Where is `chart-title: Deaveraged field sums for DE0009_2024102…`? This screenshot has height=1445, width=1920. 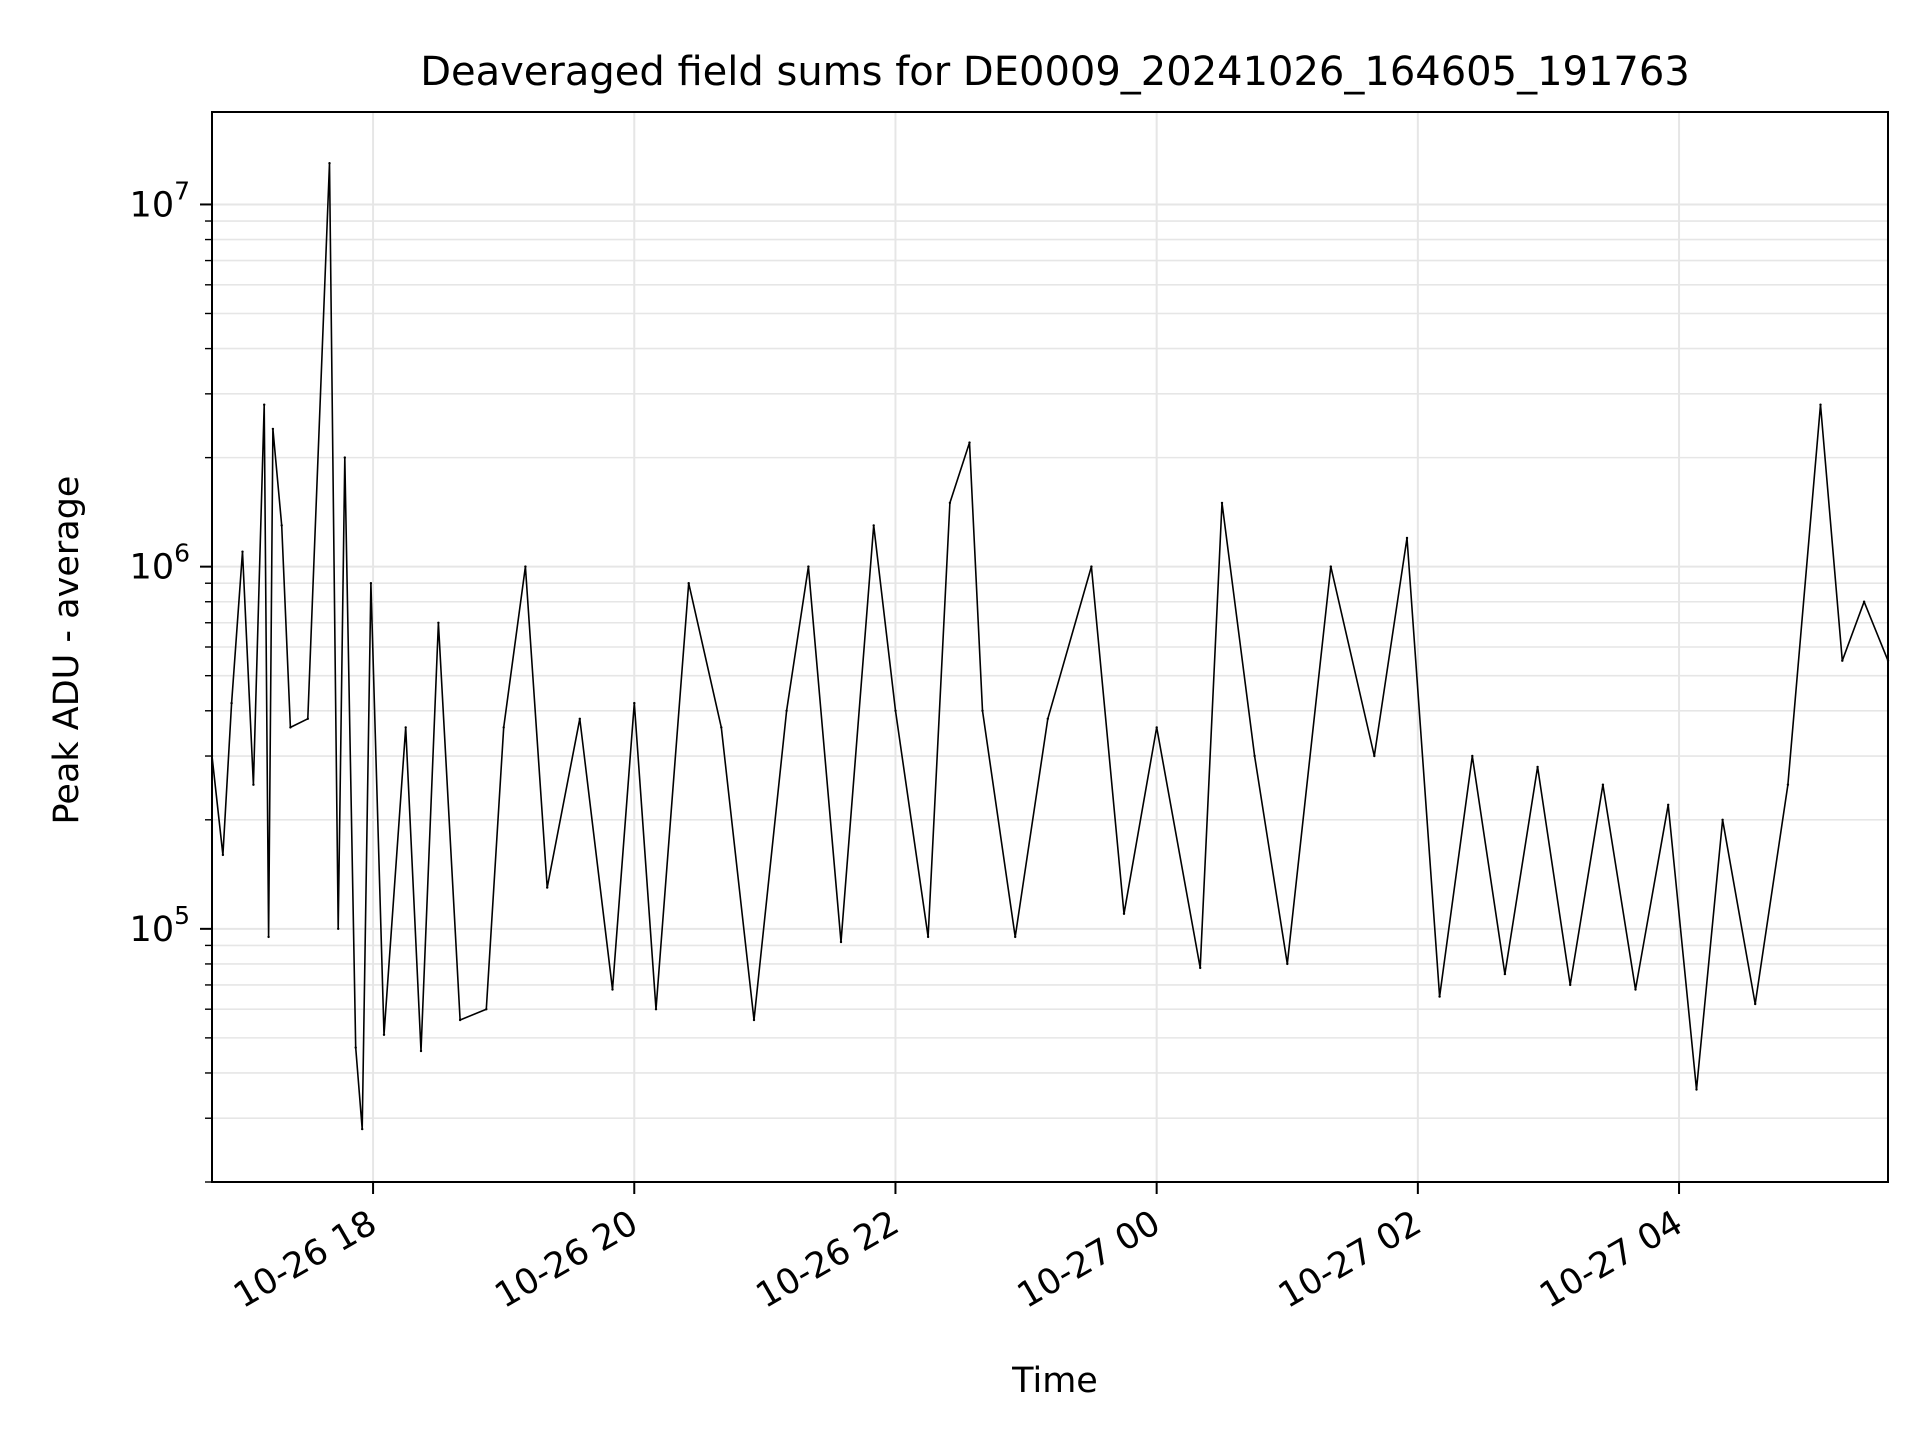
chart-title: Deaveraged field sums for DE0009_2024102… is located at coordinates (1055, 72).